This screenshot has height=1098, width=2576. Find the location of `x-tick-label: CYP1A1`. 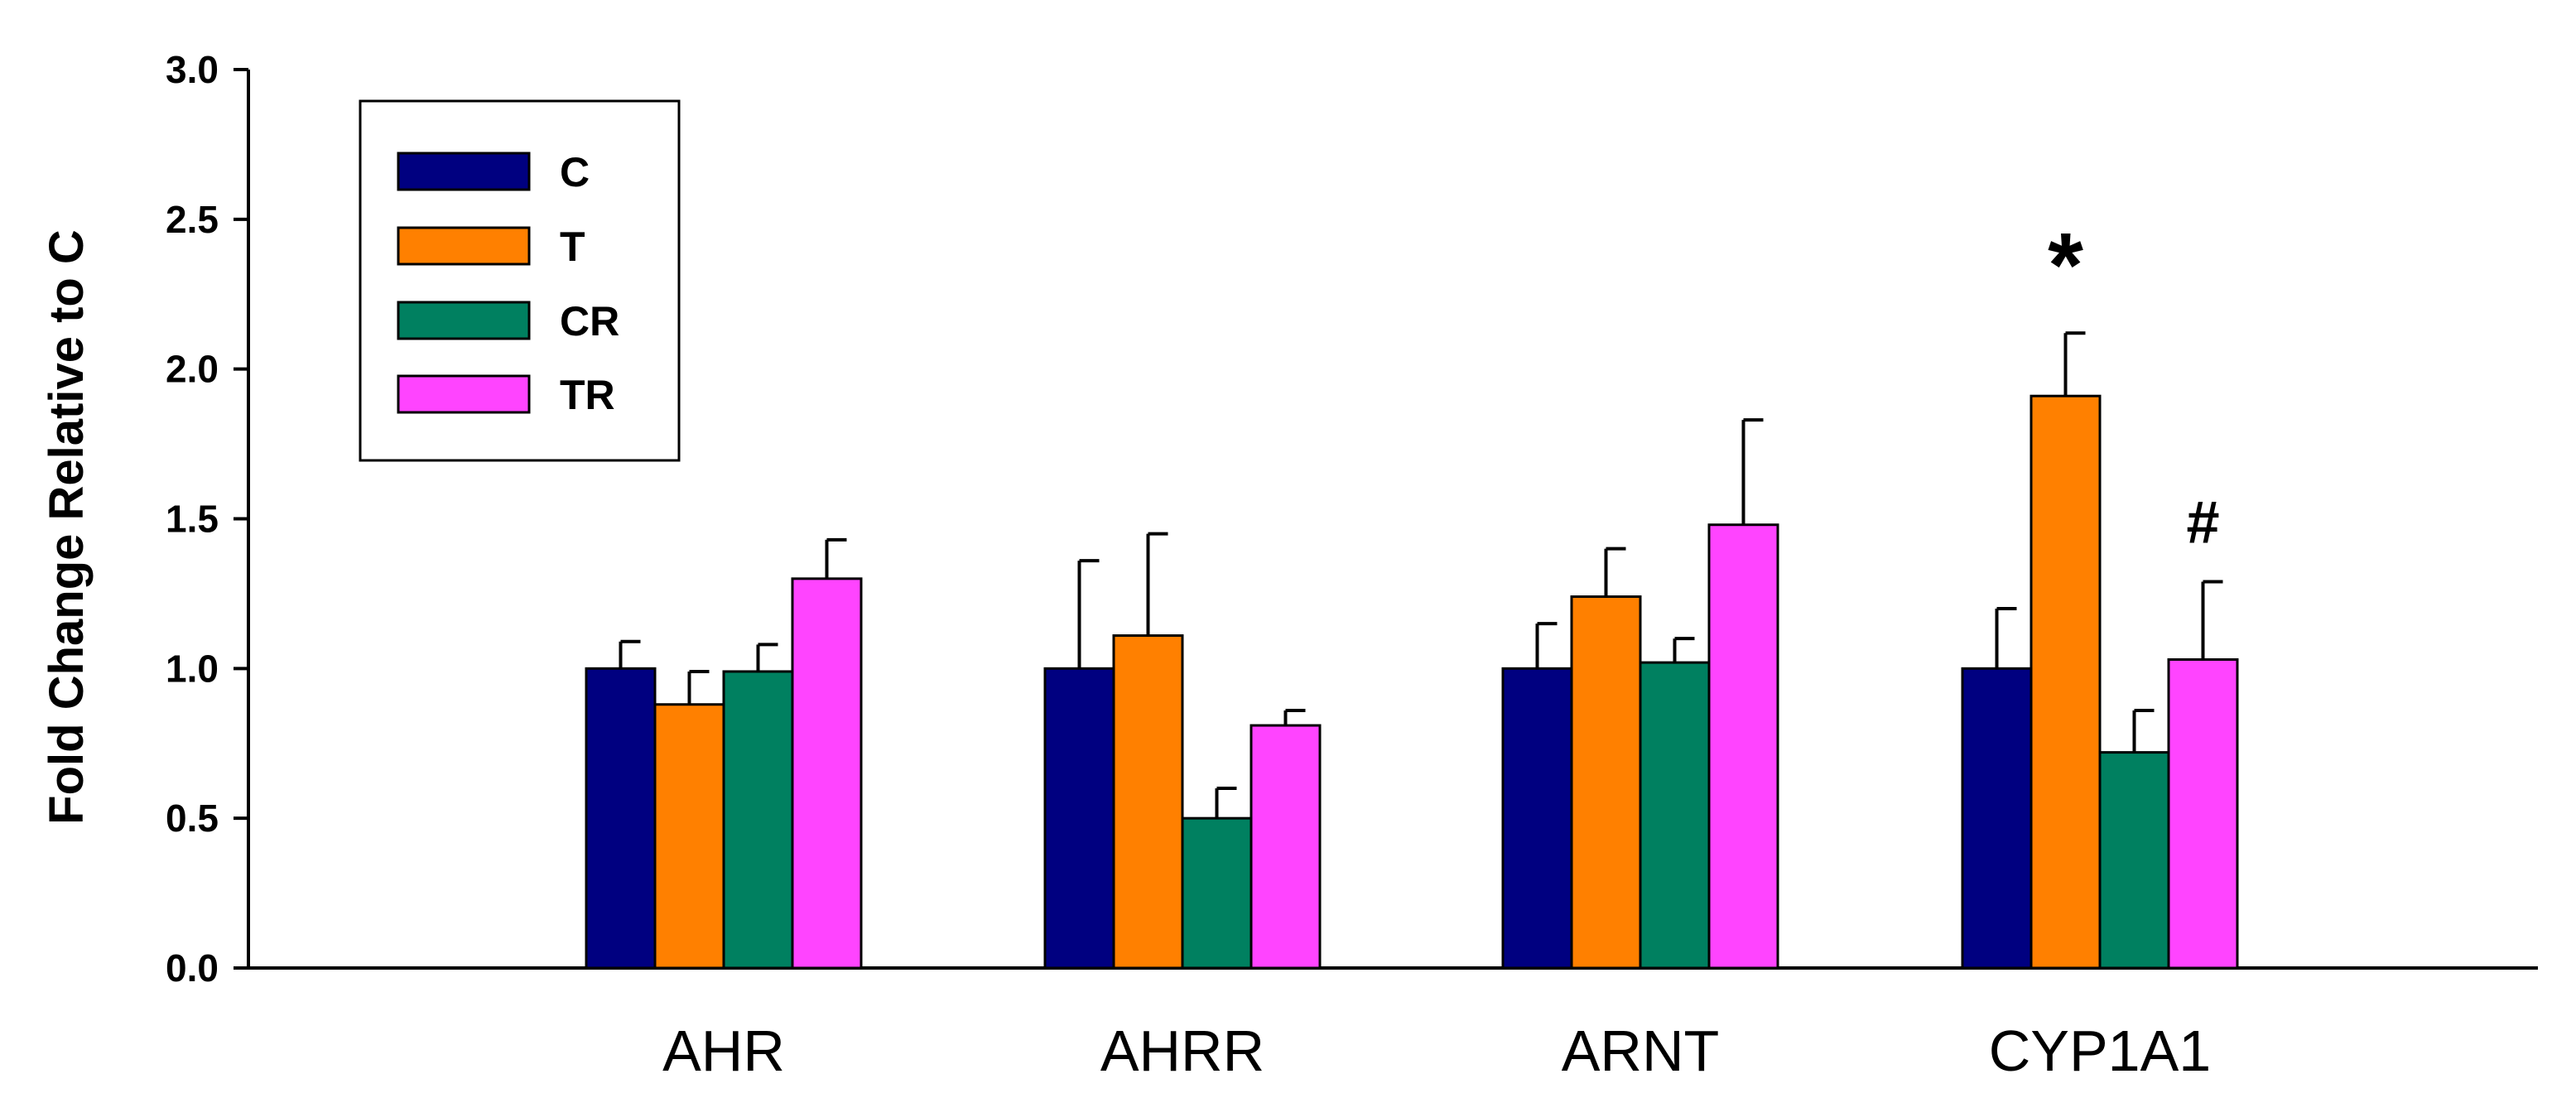

x-tick-label: CYP1A1 is located at coordinates (2100, 1051).